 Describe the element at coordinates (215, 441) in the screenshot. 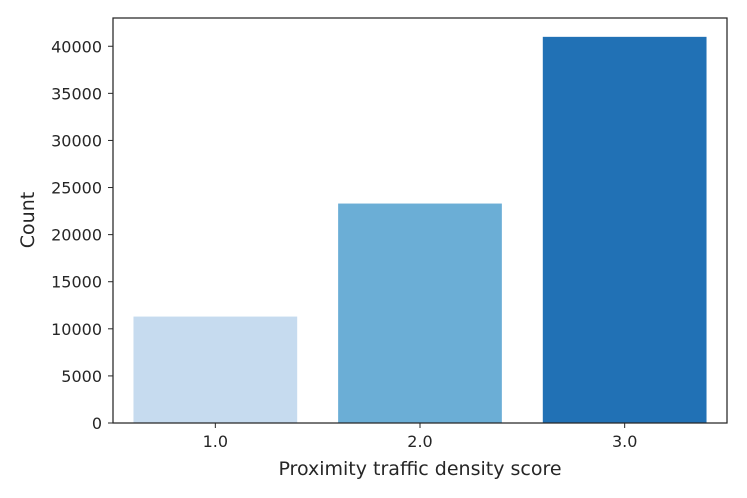

I see `x-tick-label: 1.0` at that location.